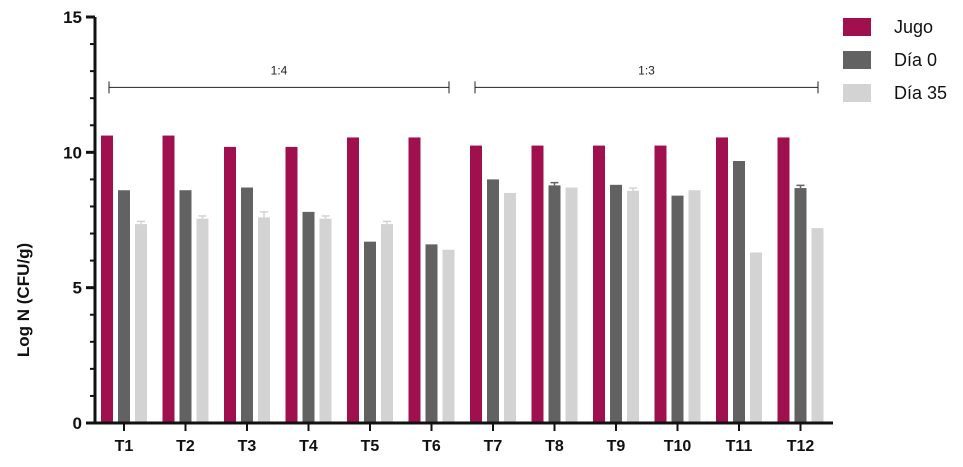  What do you see at coordinates (915, 60) in the screenshot?
I see `legend-label-dia-0: Día 0` at bounding box center [915, 60].